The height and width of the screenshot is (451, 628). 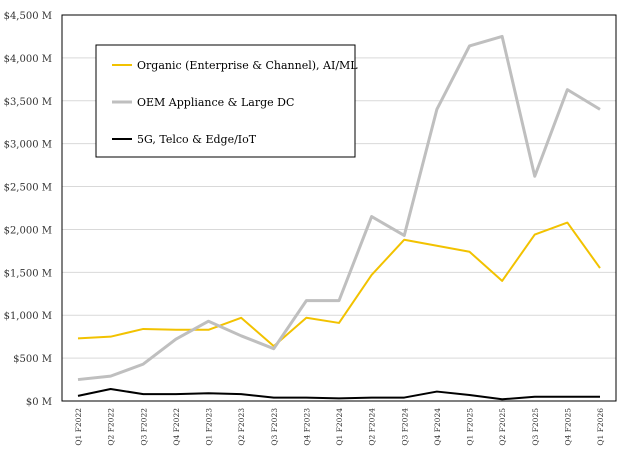 I want to click on series-line, so click(x=338, y=394).